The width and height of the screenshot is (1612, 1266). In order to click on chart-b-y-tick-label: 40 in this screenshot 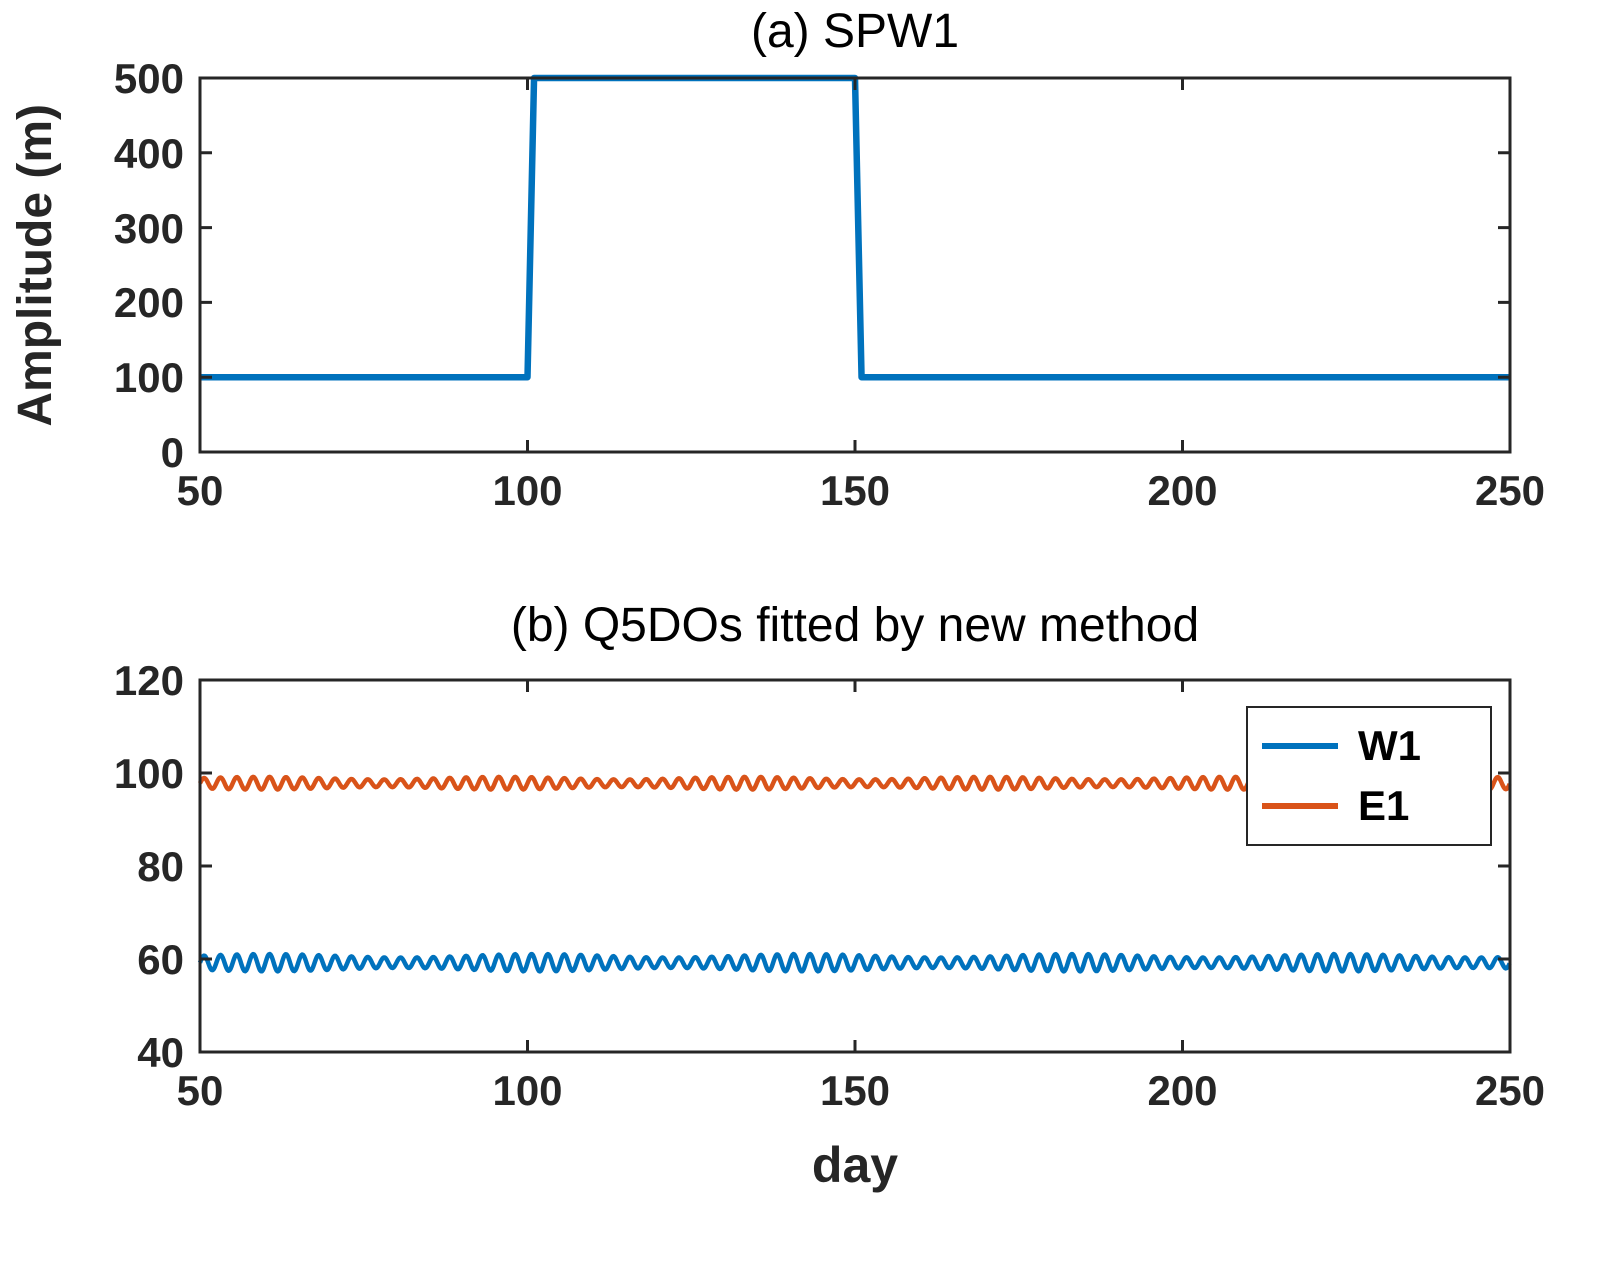, I will do `click(160, 1052)`.